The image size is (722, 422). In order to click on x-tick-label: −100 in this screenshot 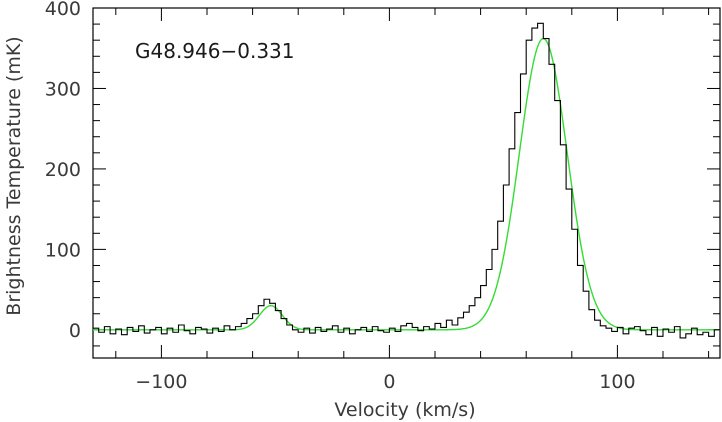, I will do `click(161, 382)`.